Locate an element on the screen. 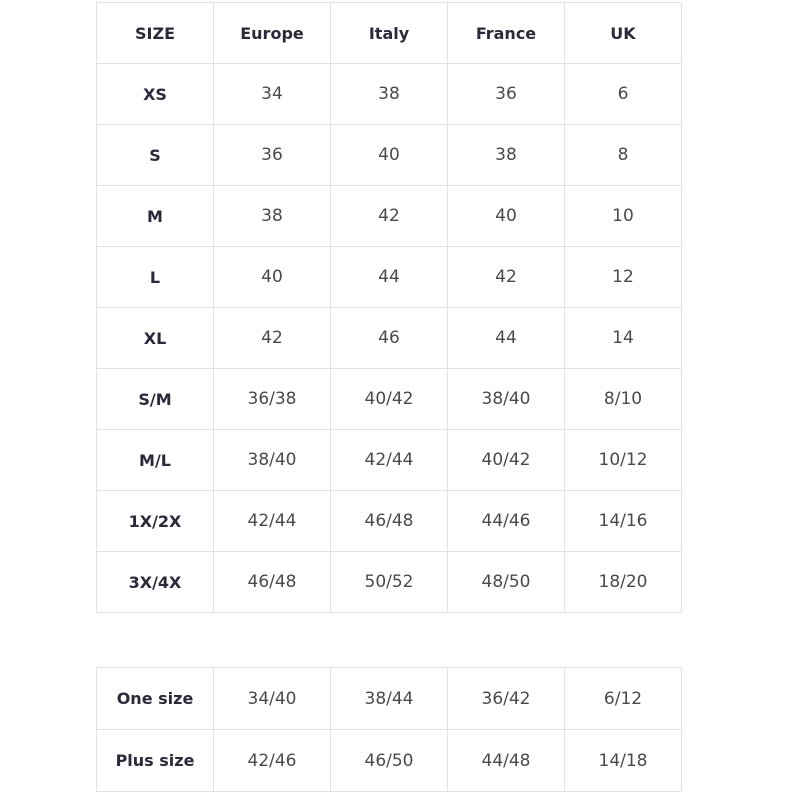 Image resolution: width=800 pixels, height=800 pixels. size-label-cell: XS is located at coordinates (155, 94).